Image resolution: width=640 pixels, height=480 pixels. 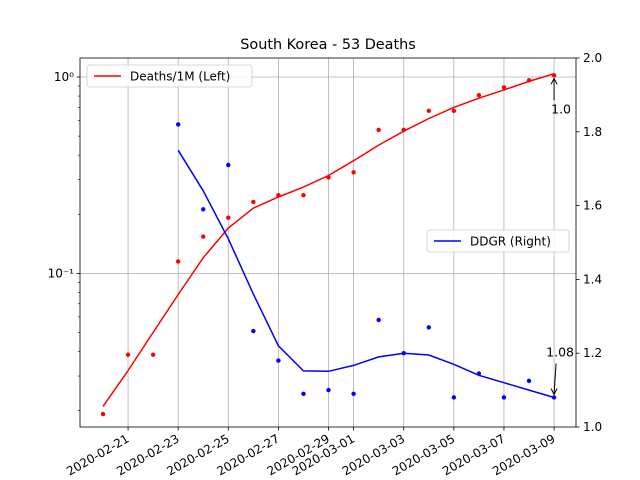 I want to click on left-y-tick-label: 10⁰, so click(x=64, y=77).